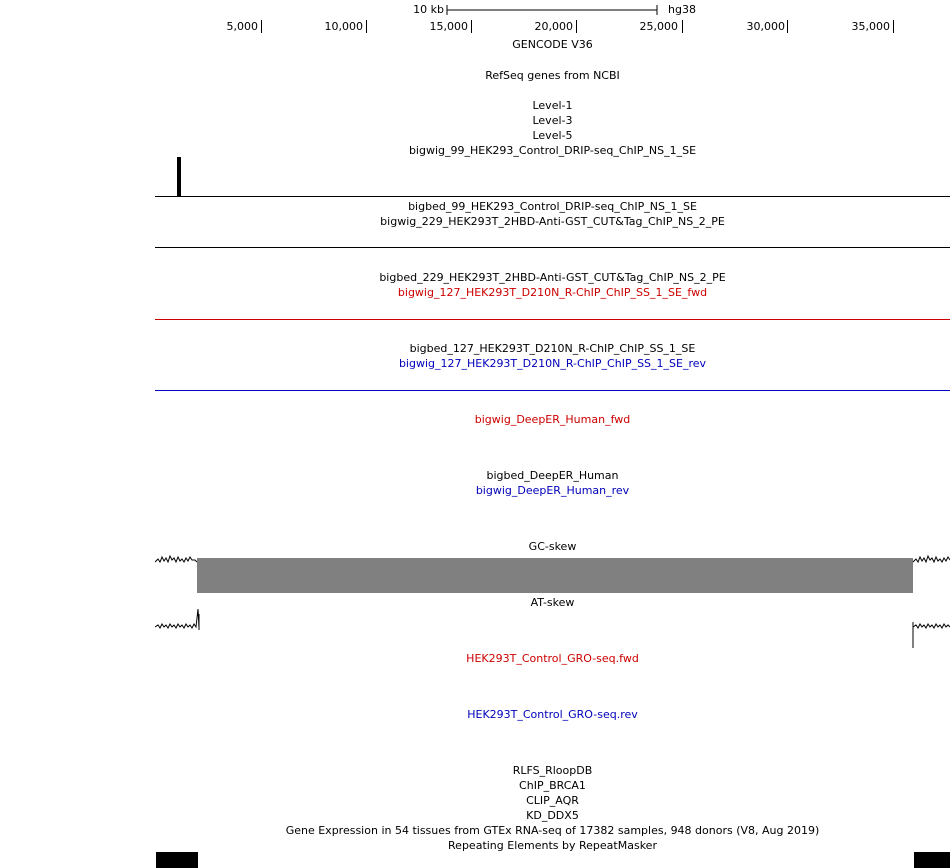 Image resolution: width=950 pixels, height=868 pixels. Describe the element at coordinates (552, 196) in the screenshot. I see `drip-track-baseline` at that location.